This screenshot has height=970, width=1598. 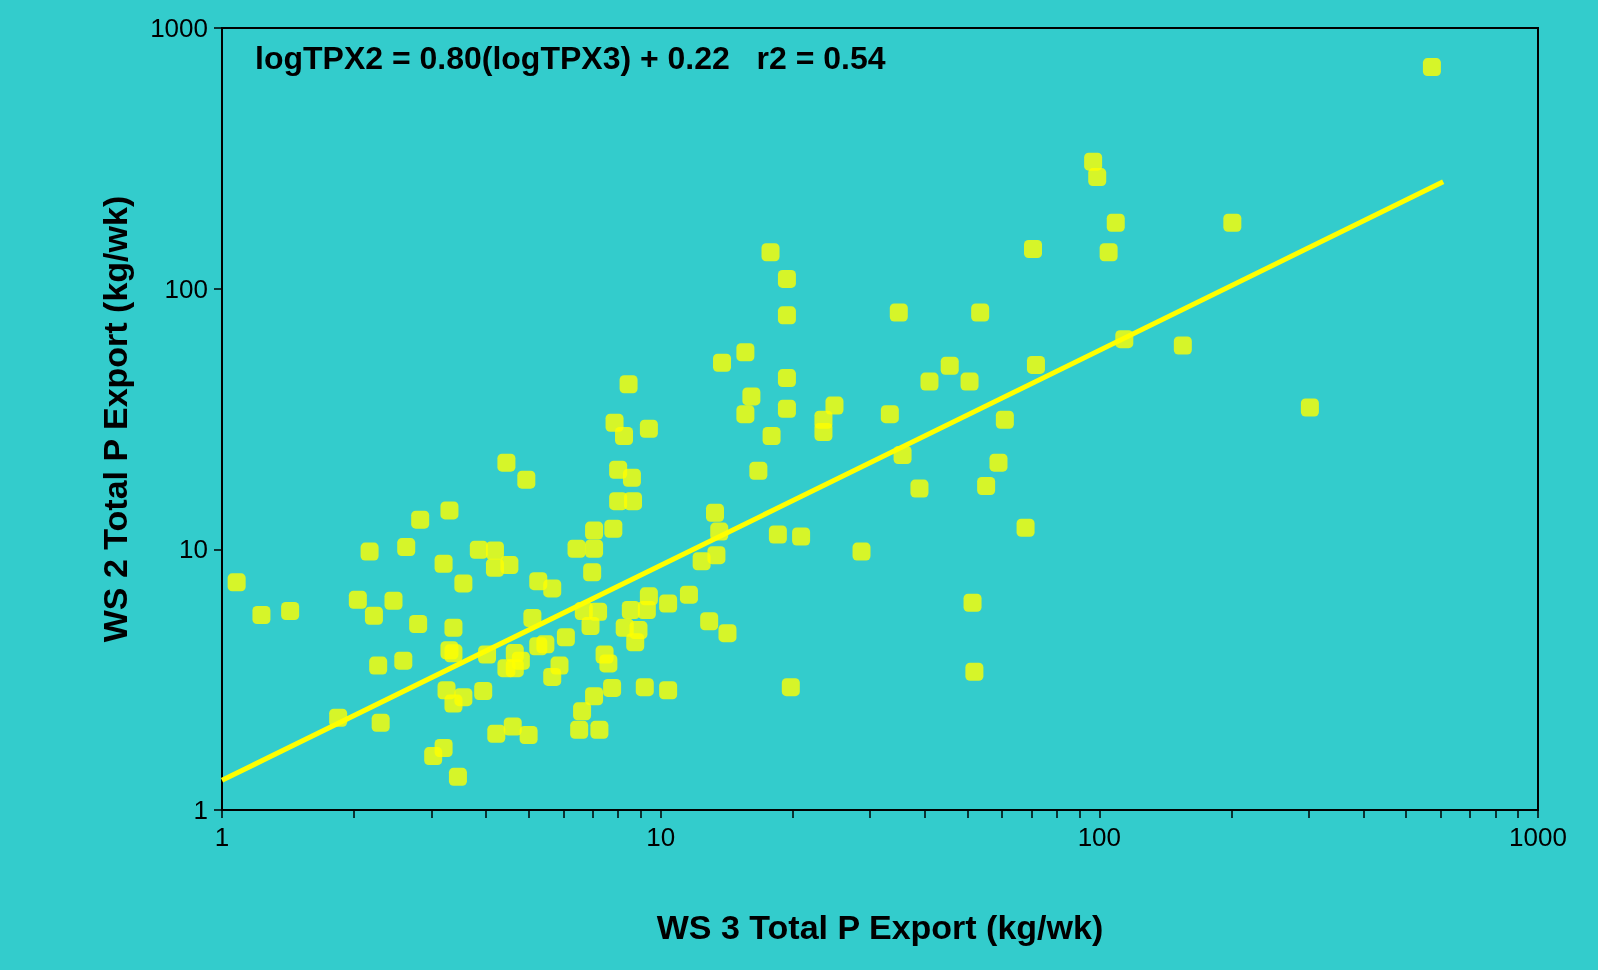 I want to click on x-tick-label: 1, so click(x=222, y=837).